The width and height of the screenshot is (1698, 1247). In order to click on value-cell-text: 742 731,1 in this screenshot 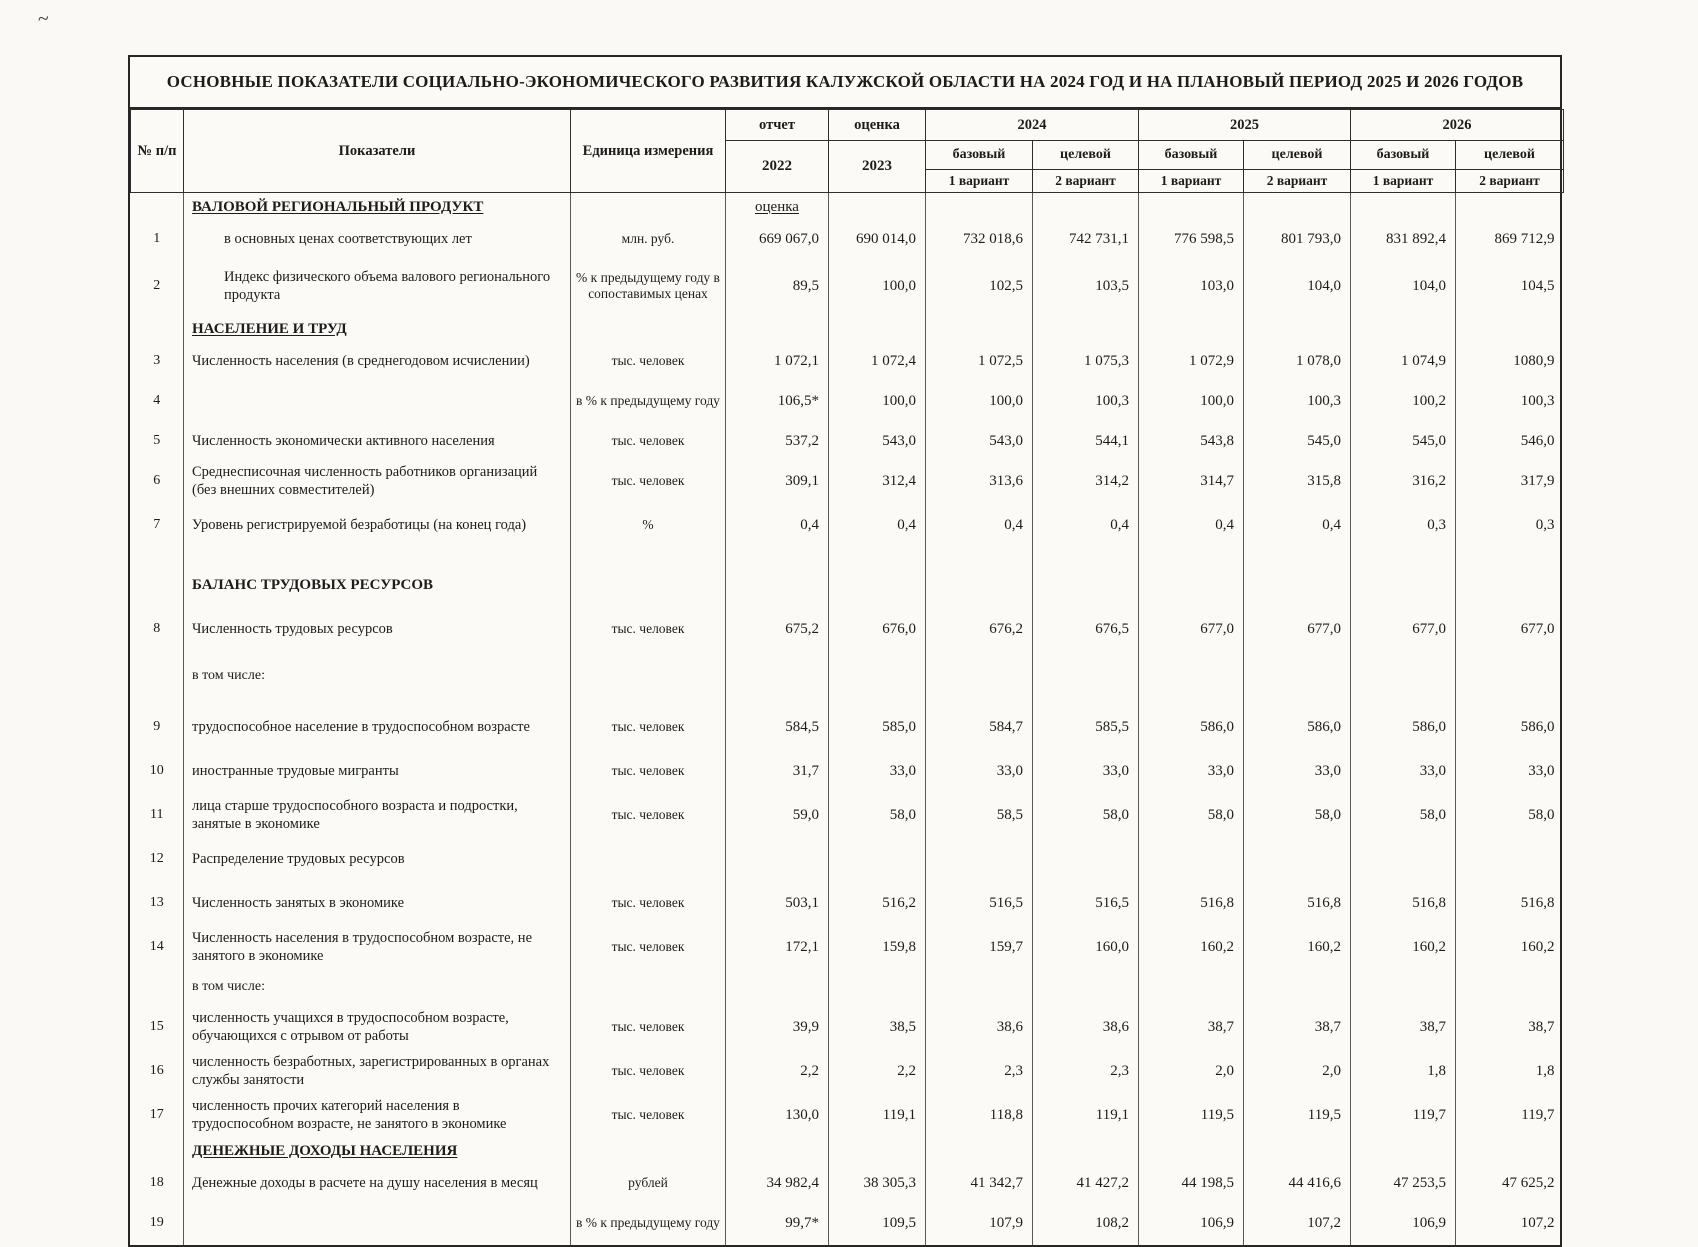, I will do `click(1099, 238)`.